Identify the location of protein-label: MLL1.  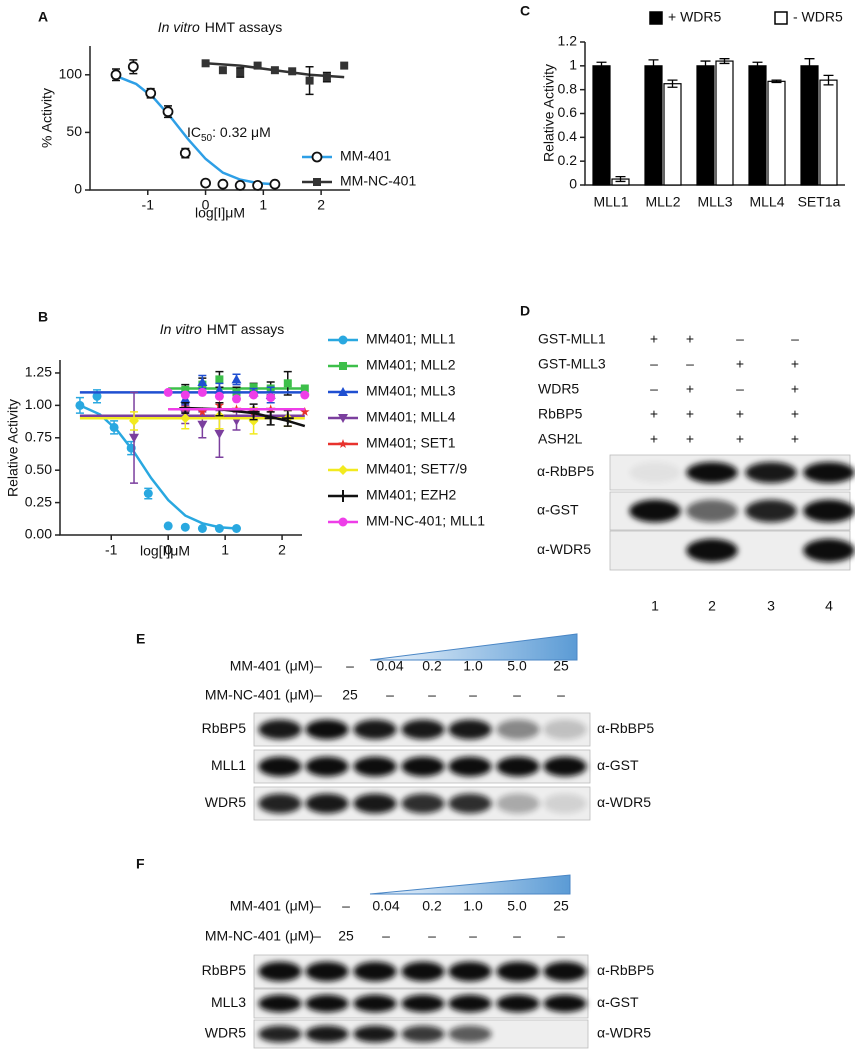
(228, 765).